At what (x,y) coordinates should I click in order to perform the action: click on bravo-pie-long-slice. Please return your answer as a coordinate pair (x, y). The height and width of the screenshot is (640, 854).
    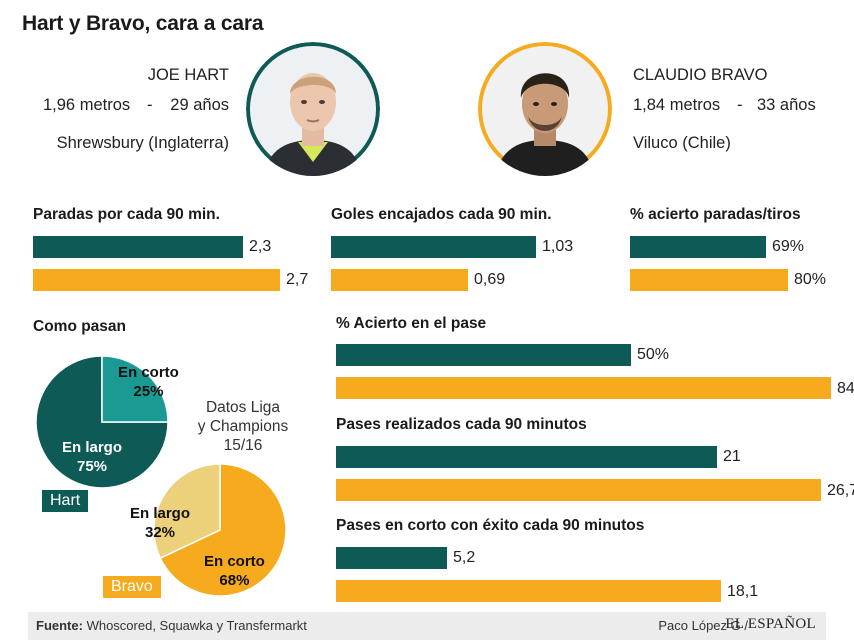
    Looking at the image, I should click on (187, 511).